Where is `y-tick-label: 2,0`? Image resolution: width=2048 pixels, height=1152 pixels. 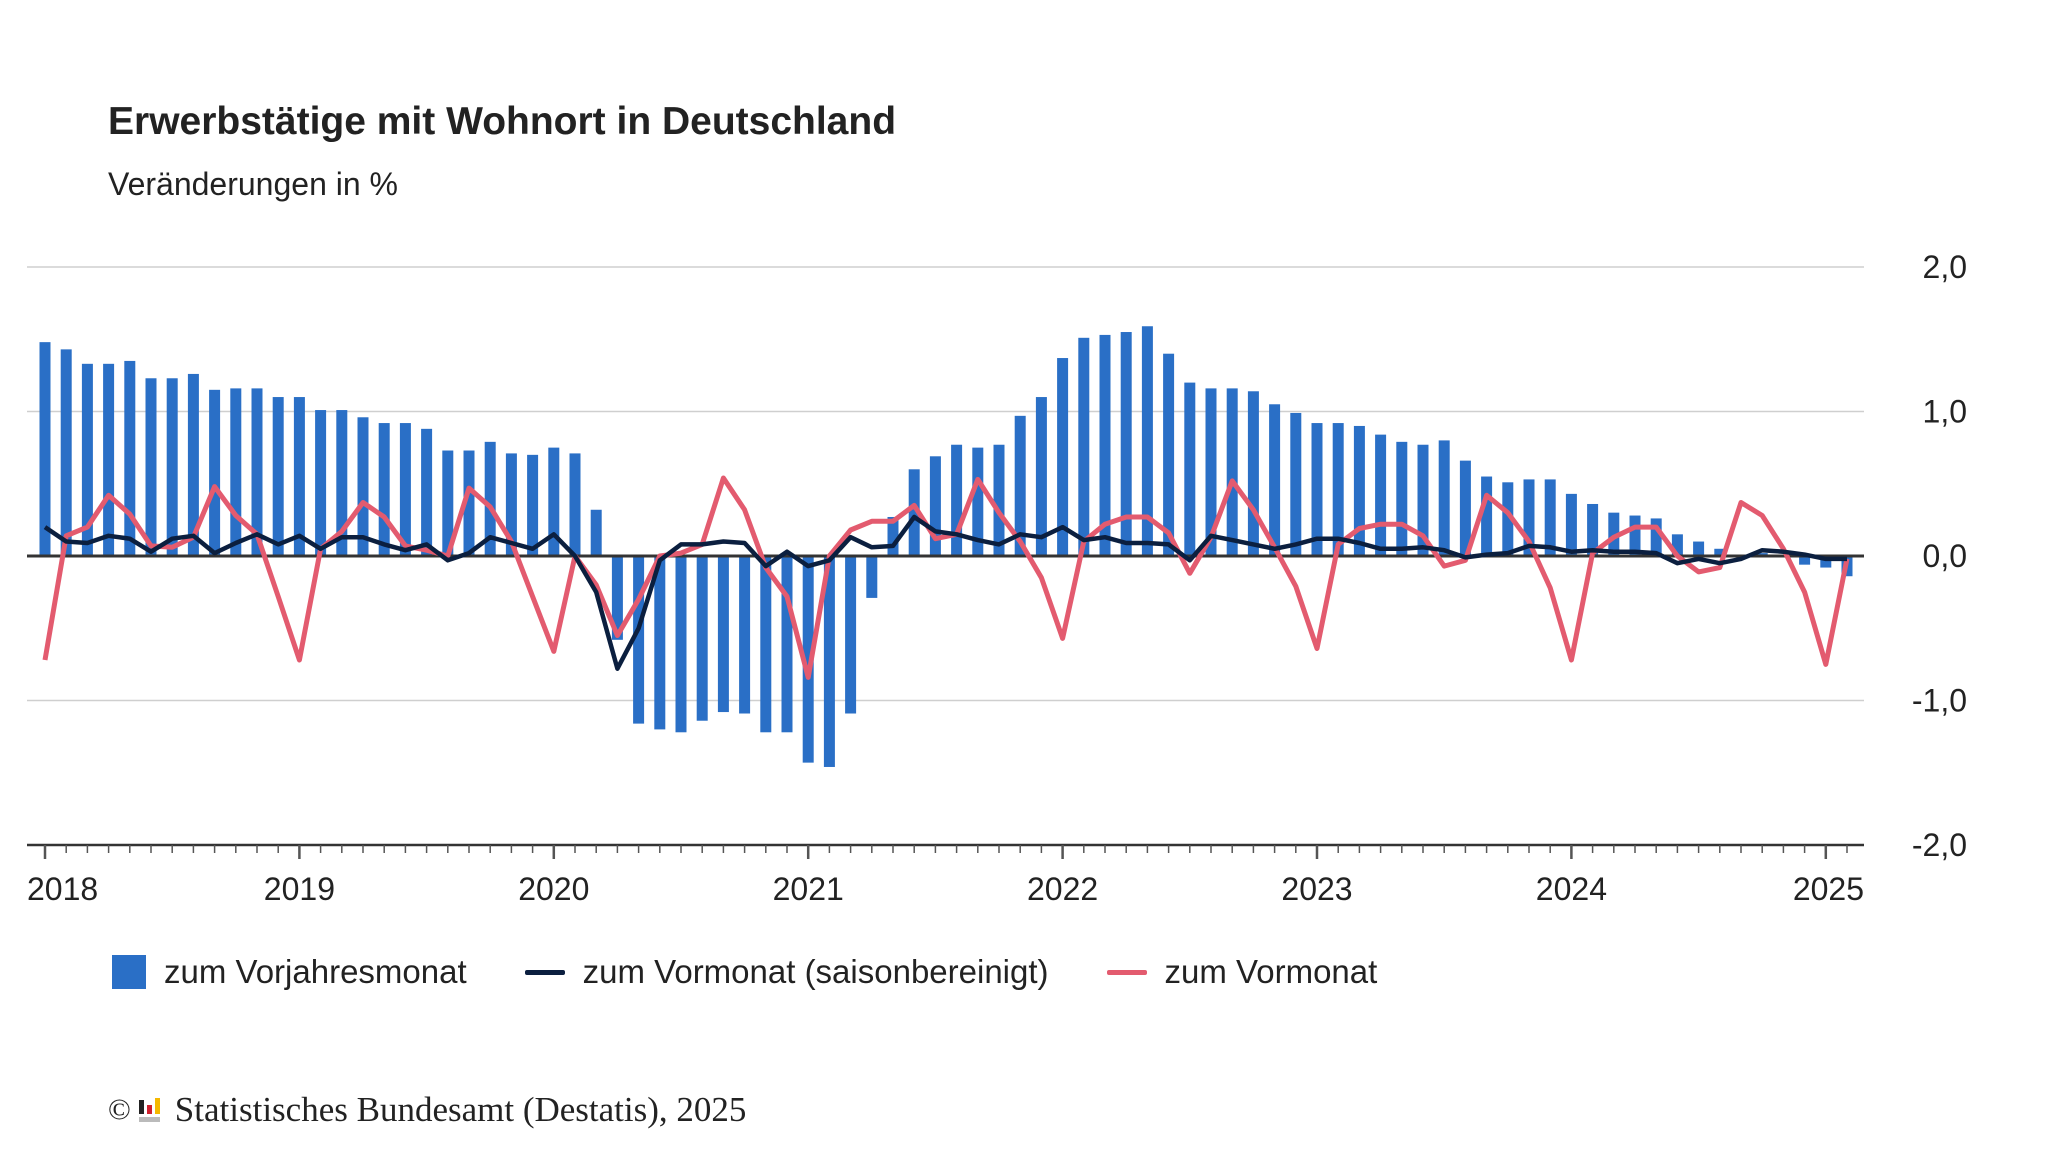
y-tick-label: 2,0 is located at coordinates (1945, 267).